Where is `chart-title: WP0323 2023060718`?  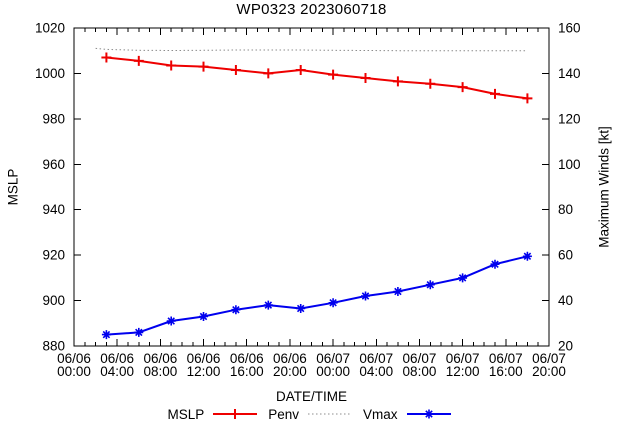 chart-title: WP0323 2023060718 is located at coordinates (311, 9).